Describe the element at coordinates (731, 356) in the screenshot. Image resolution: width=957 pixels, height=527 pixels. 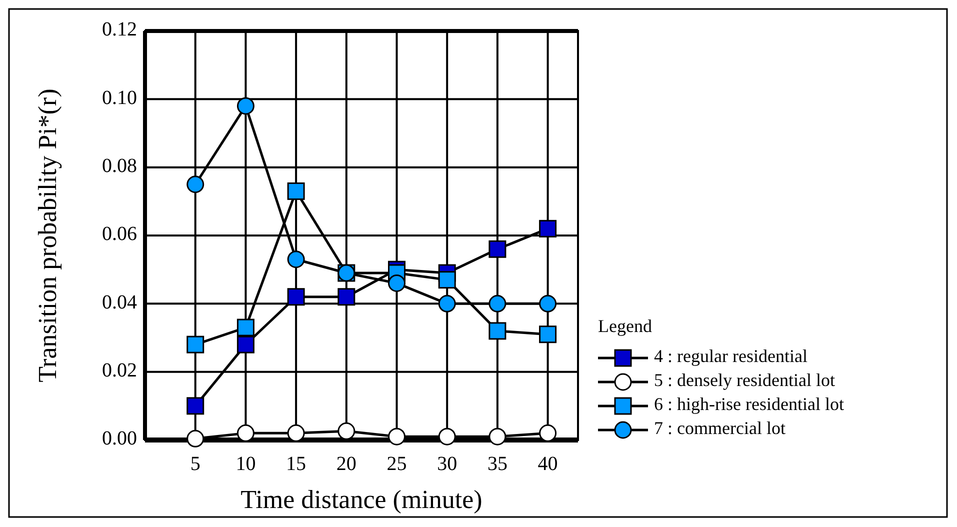
I see `legend-label: 4 : regular residential` at that location.